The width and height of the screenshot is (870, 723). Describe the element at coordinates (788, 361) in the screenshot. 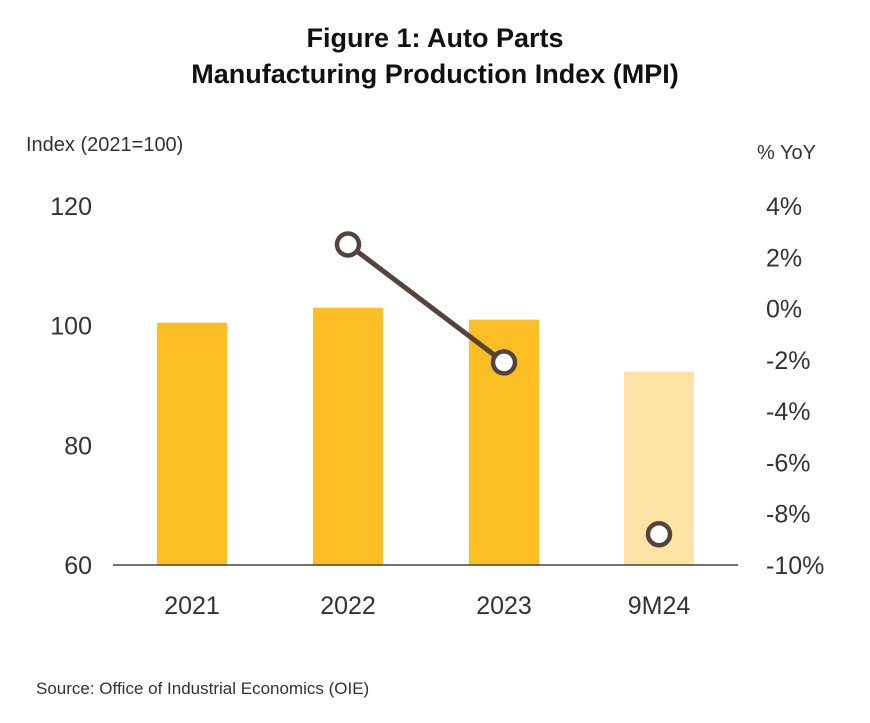

I see `right-tick--2pct: -2%` at that location.